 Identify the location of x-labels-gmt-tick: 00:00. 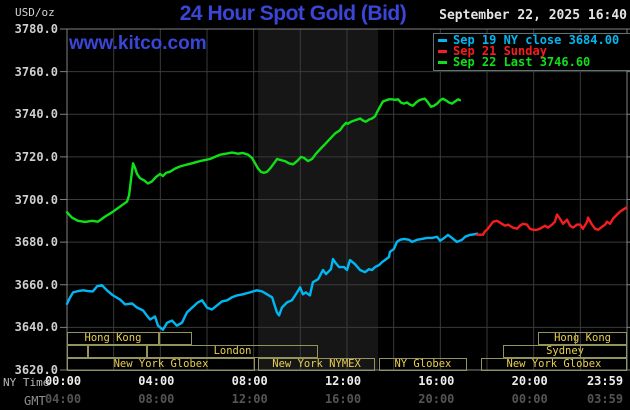
(529, 399).